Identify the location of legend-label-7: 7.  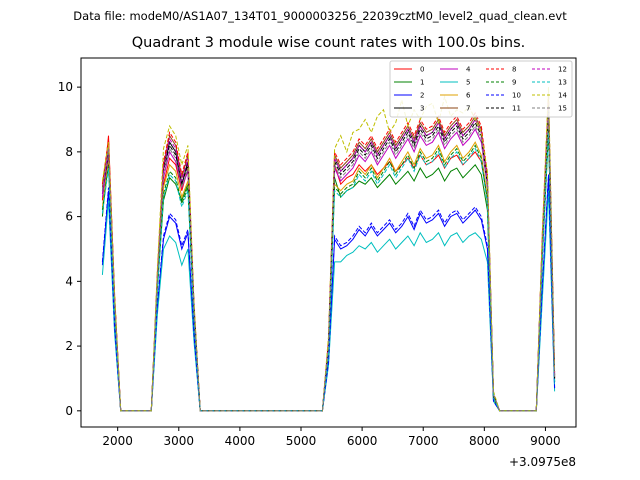
(468, 109).